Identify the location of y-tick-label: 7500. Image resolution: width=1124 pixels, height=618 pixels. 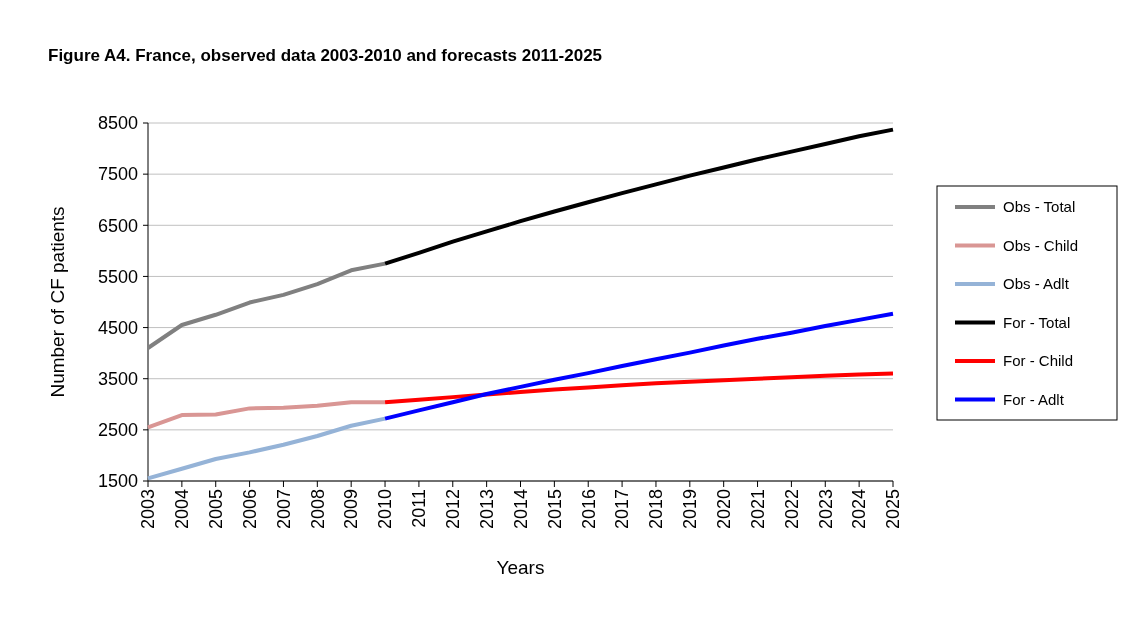
(117, 174).